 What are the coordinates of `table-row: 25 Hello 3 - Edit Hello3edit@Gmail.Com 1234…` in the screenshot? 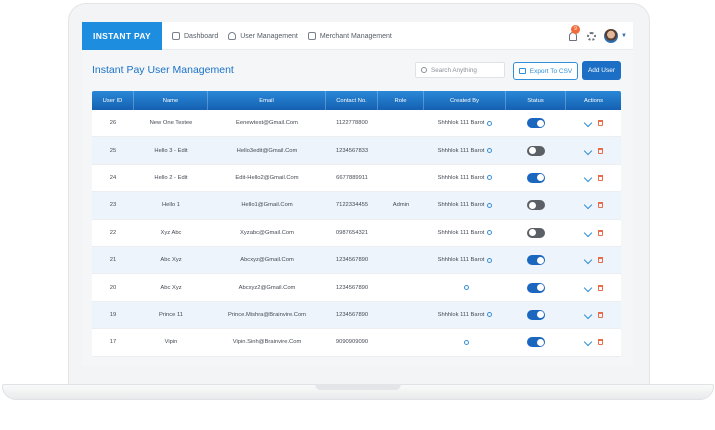 It's located at (356, 151).